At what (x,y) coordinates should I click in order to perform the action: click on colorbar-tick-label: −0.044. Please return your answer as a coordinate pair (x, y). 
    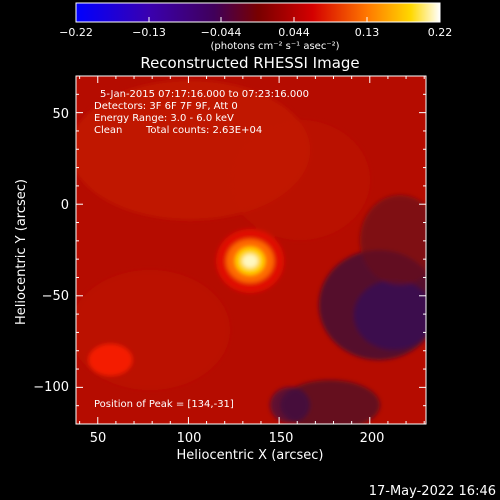
    Looking at the image, I should click on (221, 32).